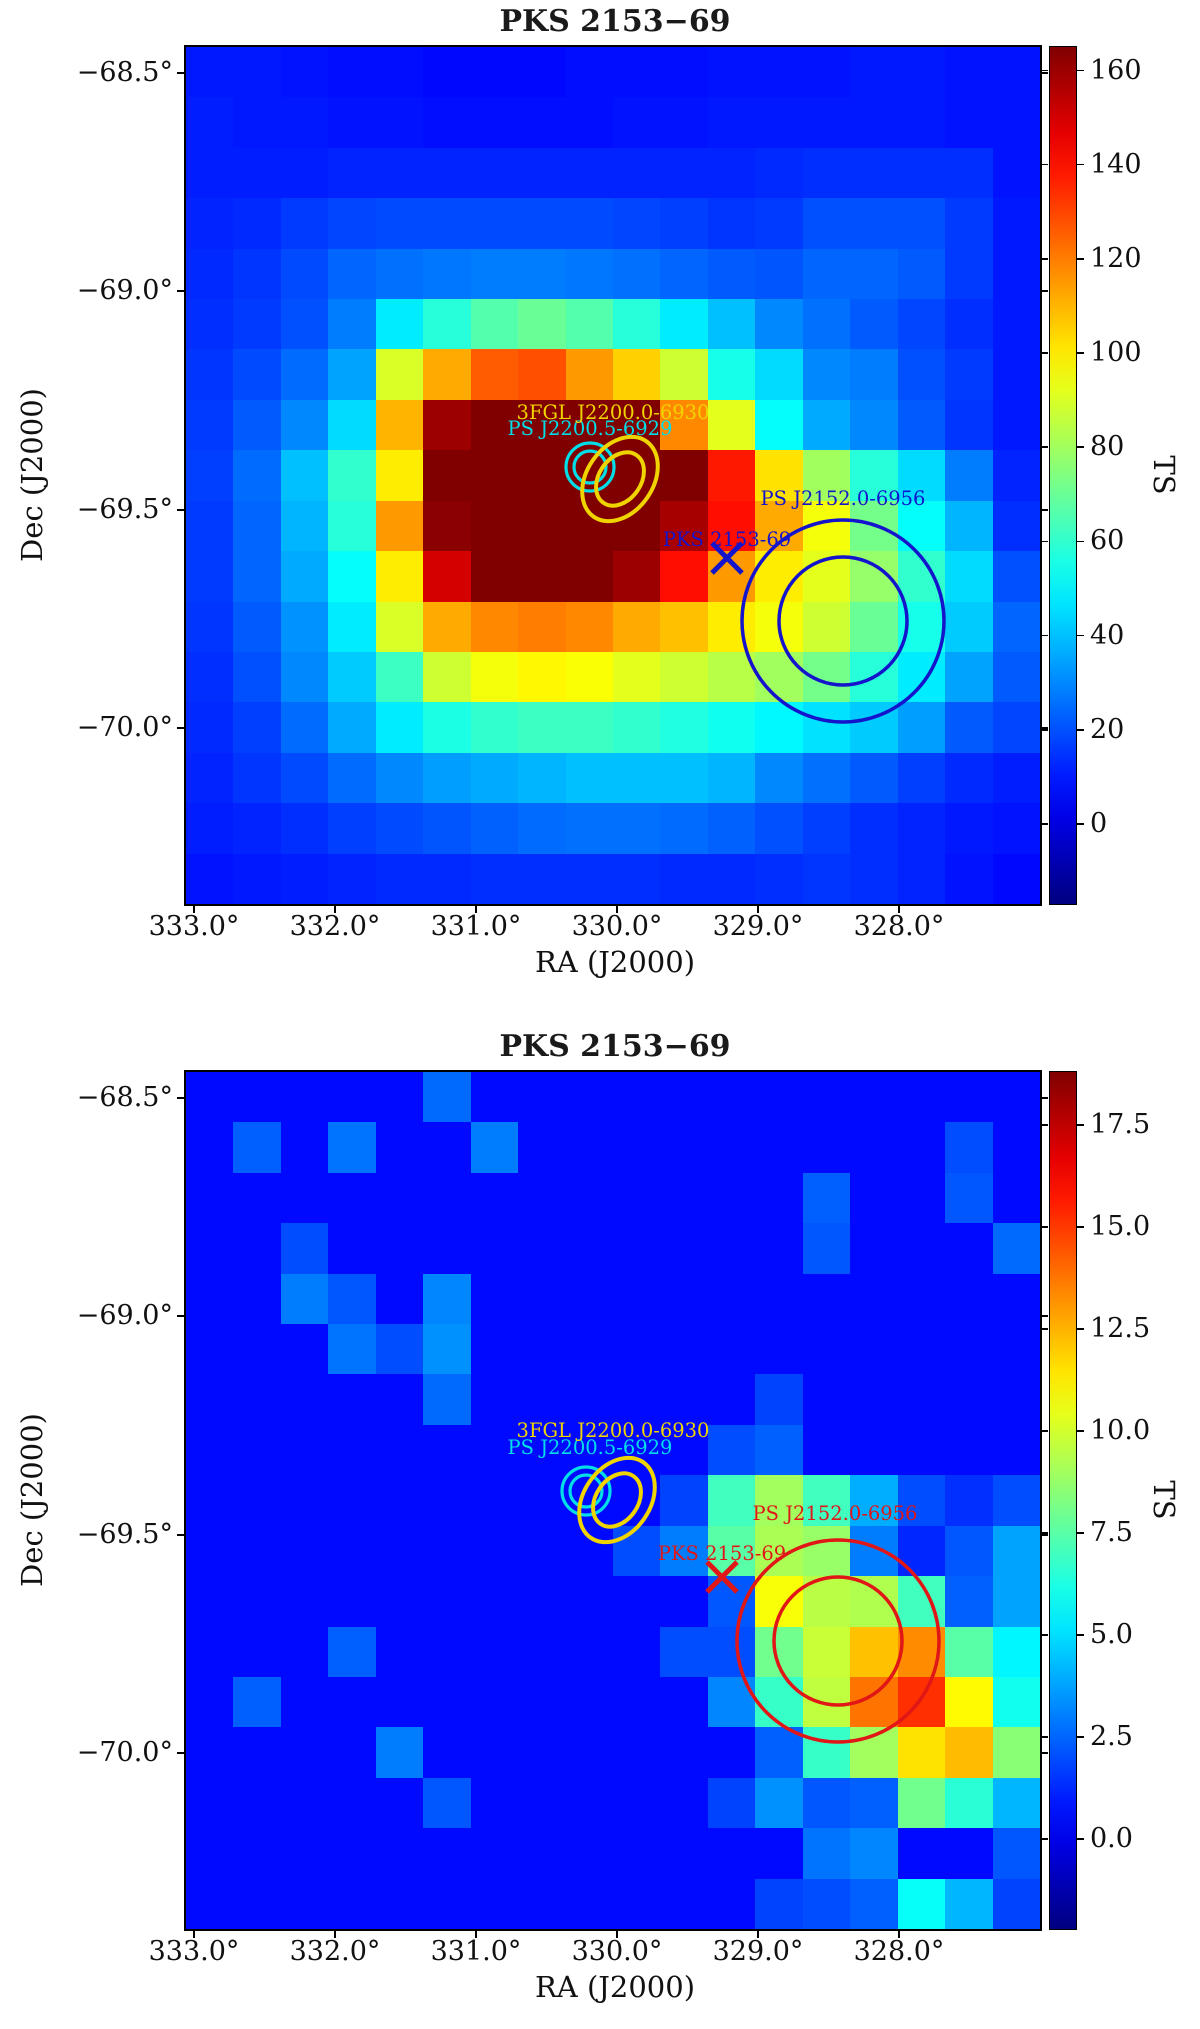  I want to click on colorbar-tick-label: 0, so click(1099, 823).